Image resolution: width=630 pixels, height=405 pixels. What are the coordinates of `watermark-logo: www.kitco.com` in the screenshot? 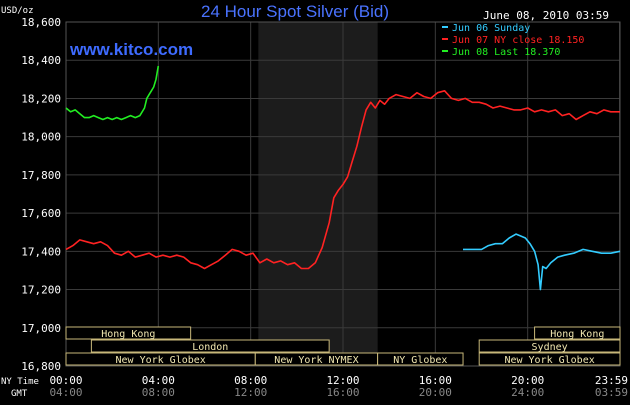 It's located at (131, 49).